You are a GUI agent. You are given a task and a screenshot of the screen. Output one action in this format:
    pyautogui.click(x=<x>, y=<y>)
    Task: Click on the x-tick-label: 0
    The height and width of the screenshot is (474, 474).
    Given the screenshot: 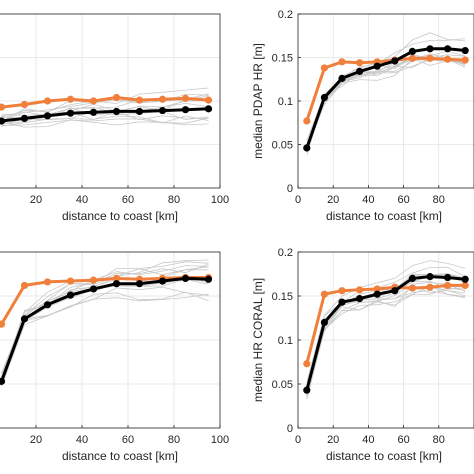 What is the action you would take?
    pyautogui.click(x=298, y=440)
    